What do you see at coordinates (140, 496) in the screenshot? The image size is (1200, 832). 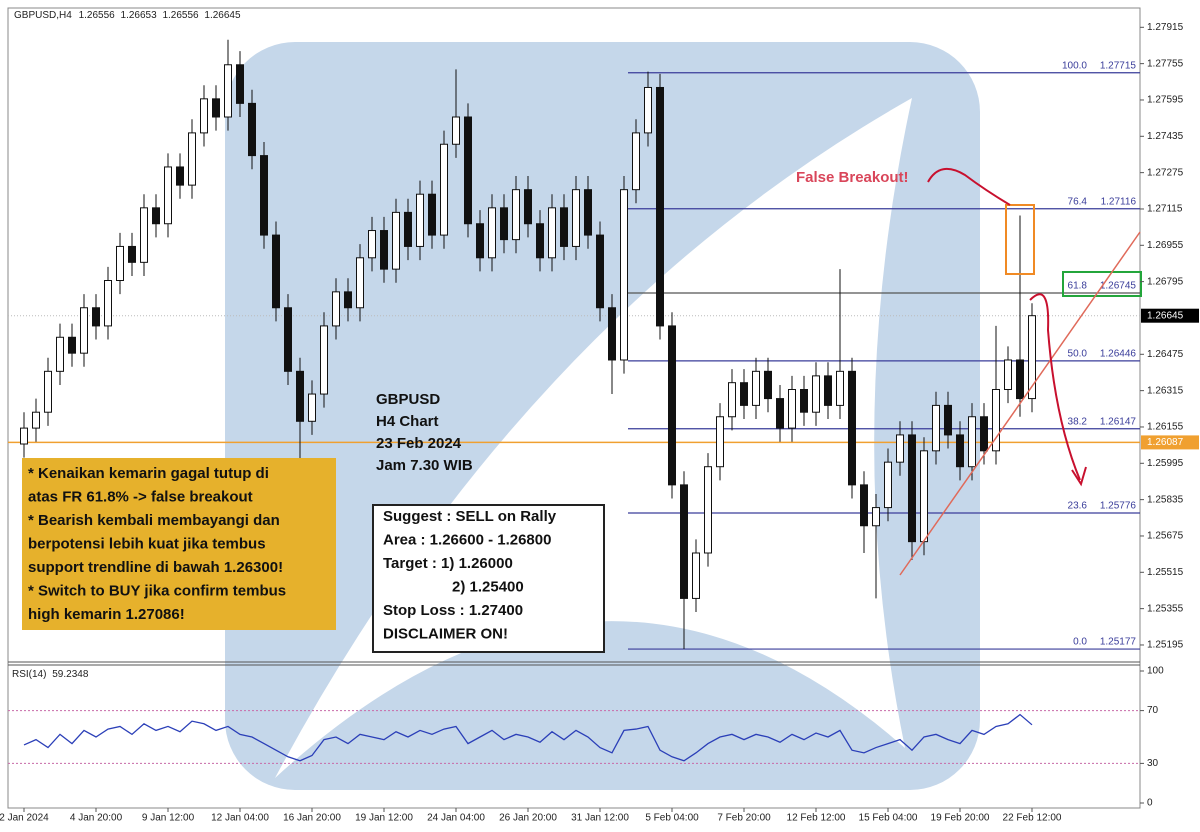 I see `analysis-line: atas FR 61.8% -> false breakout` at bounding box center [140, 496].